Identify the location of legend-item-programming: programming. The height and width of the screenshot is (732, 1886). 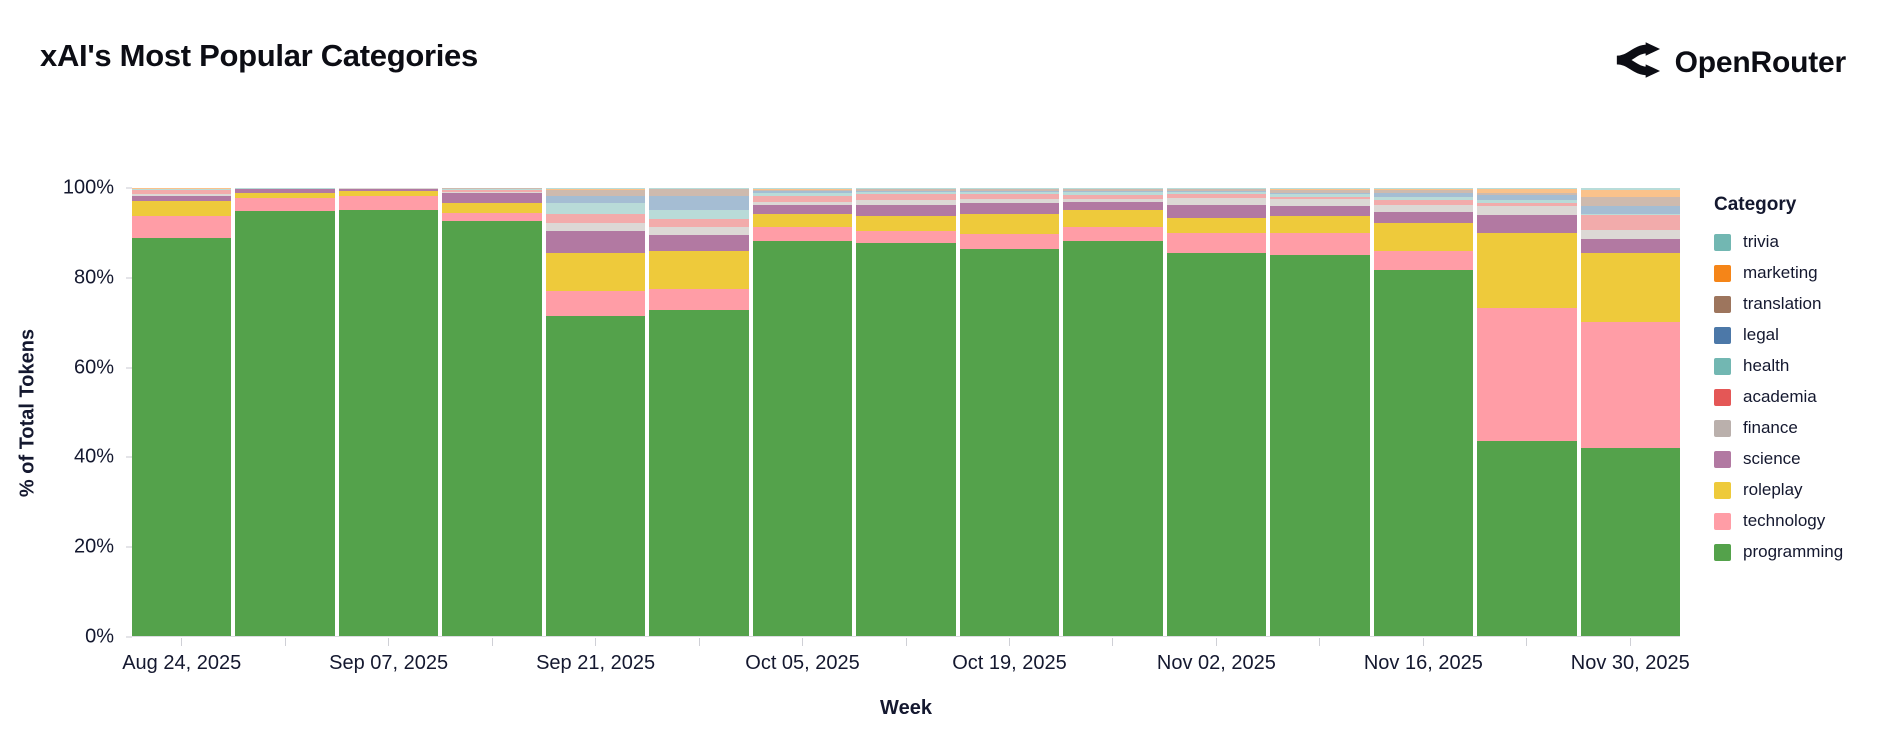
(1778, 552).